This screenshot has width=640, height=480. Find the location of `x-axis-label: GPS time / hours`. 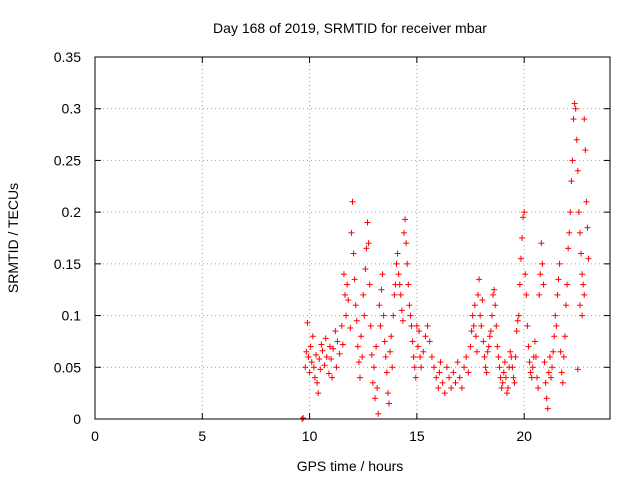

x-axis-label: GPS time / hours is located at coordinates (350, 466).